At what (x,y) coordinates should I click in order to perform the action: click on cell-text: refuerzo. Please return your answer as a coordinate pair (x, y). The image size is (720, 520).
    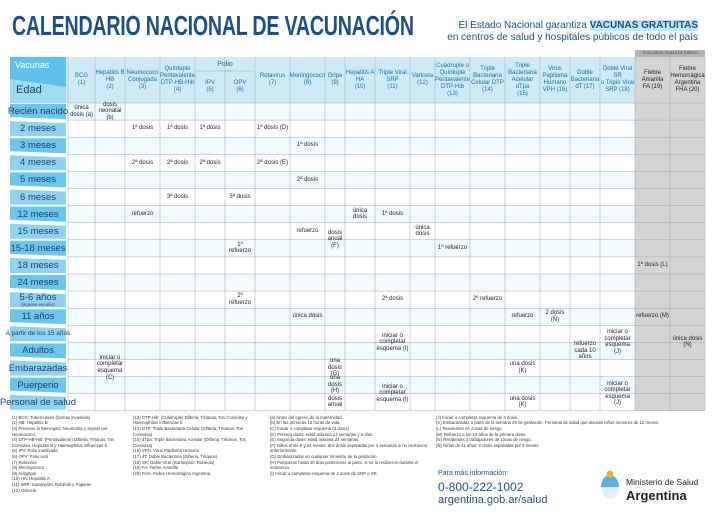
    Looking at the image, I should click on (522, 316).